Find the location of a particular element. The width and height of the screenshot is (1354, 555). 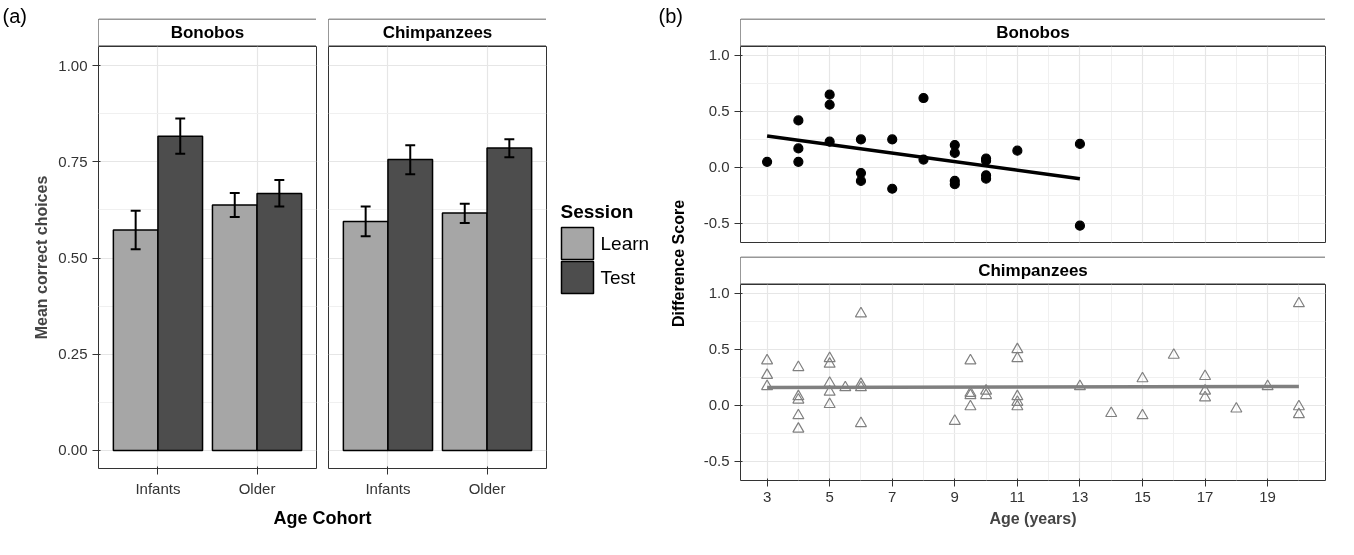

x-tick-label: 9 is located at coordinates (954, 496).